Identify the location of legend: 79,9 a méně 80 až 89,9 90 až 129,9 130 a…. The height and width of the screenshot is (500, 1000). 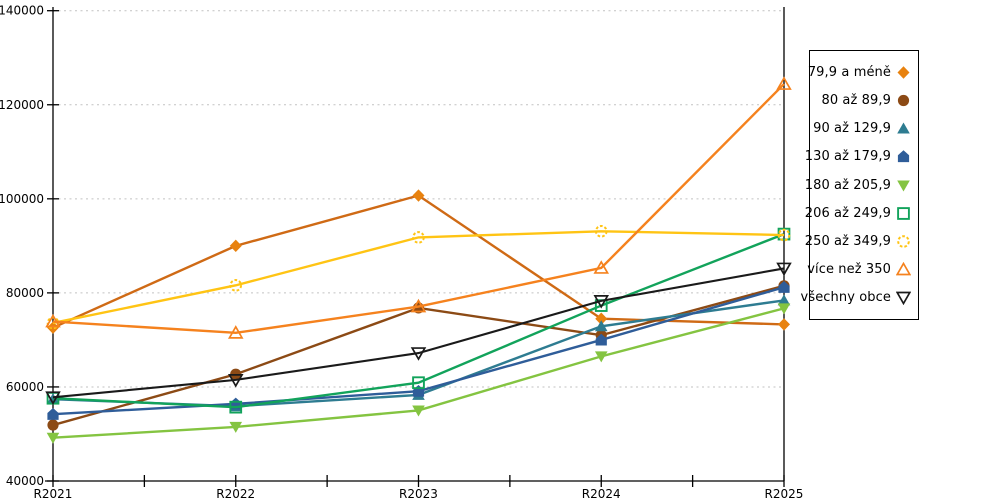
(860, 185).